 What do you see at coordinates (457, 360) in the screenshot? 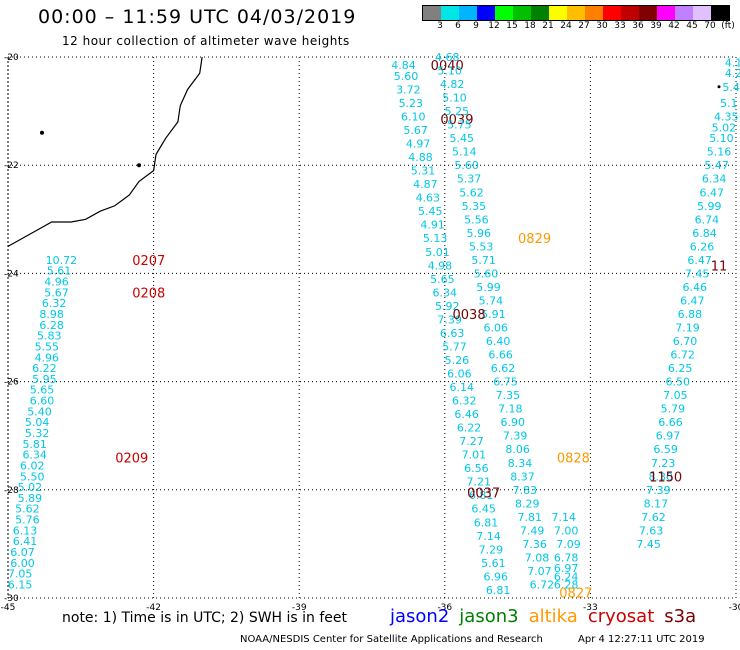
I see `swh-value-label: 5.26` at bounding box center [457, 360].